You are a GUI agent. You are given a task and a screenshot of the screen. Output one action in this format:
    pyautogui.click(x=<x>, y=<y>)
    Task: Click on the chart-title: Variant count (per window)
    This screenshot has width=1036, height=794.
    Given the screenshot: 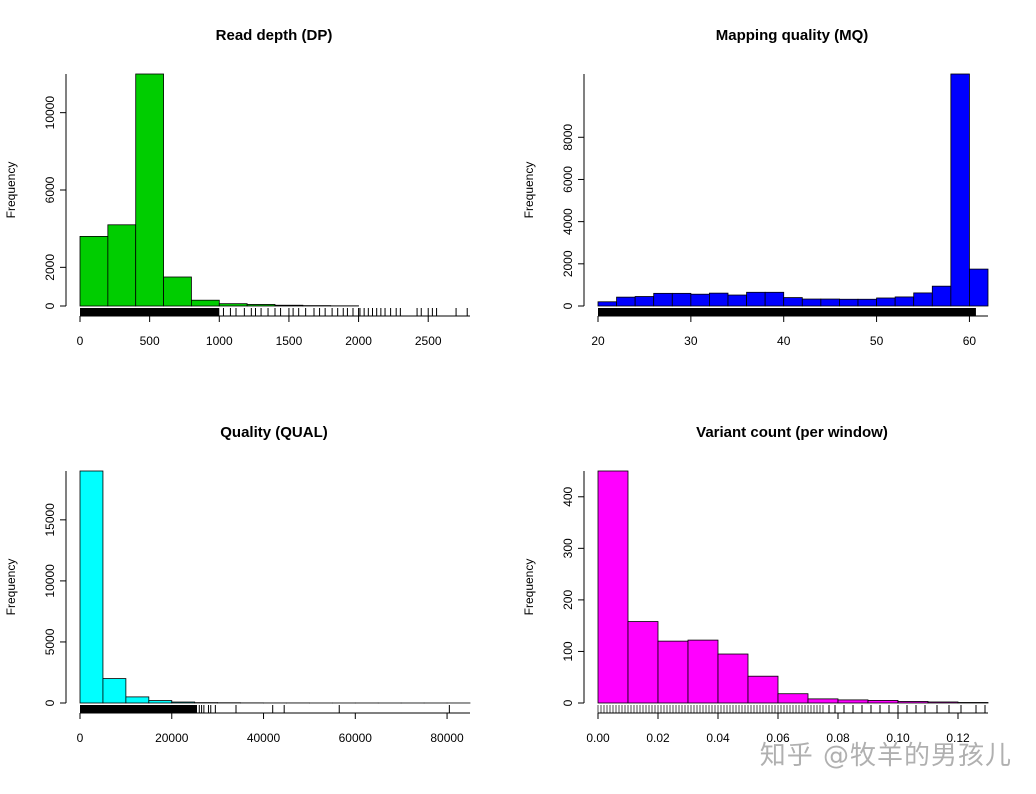 What is the action you would take?
    pyautogui.click(x=792, y=432)
    